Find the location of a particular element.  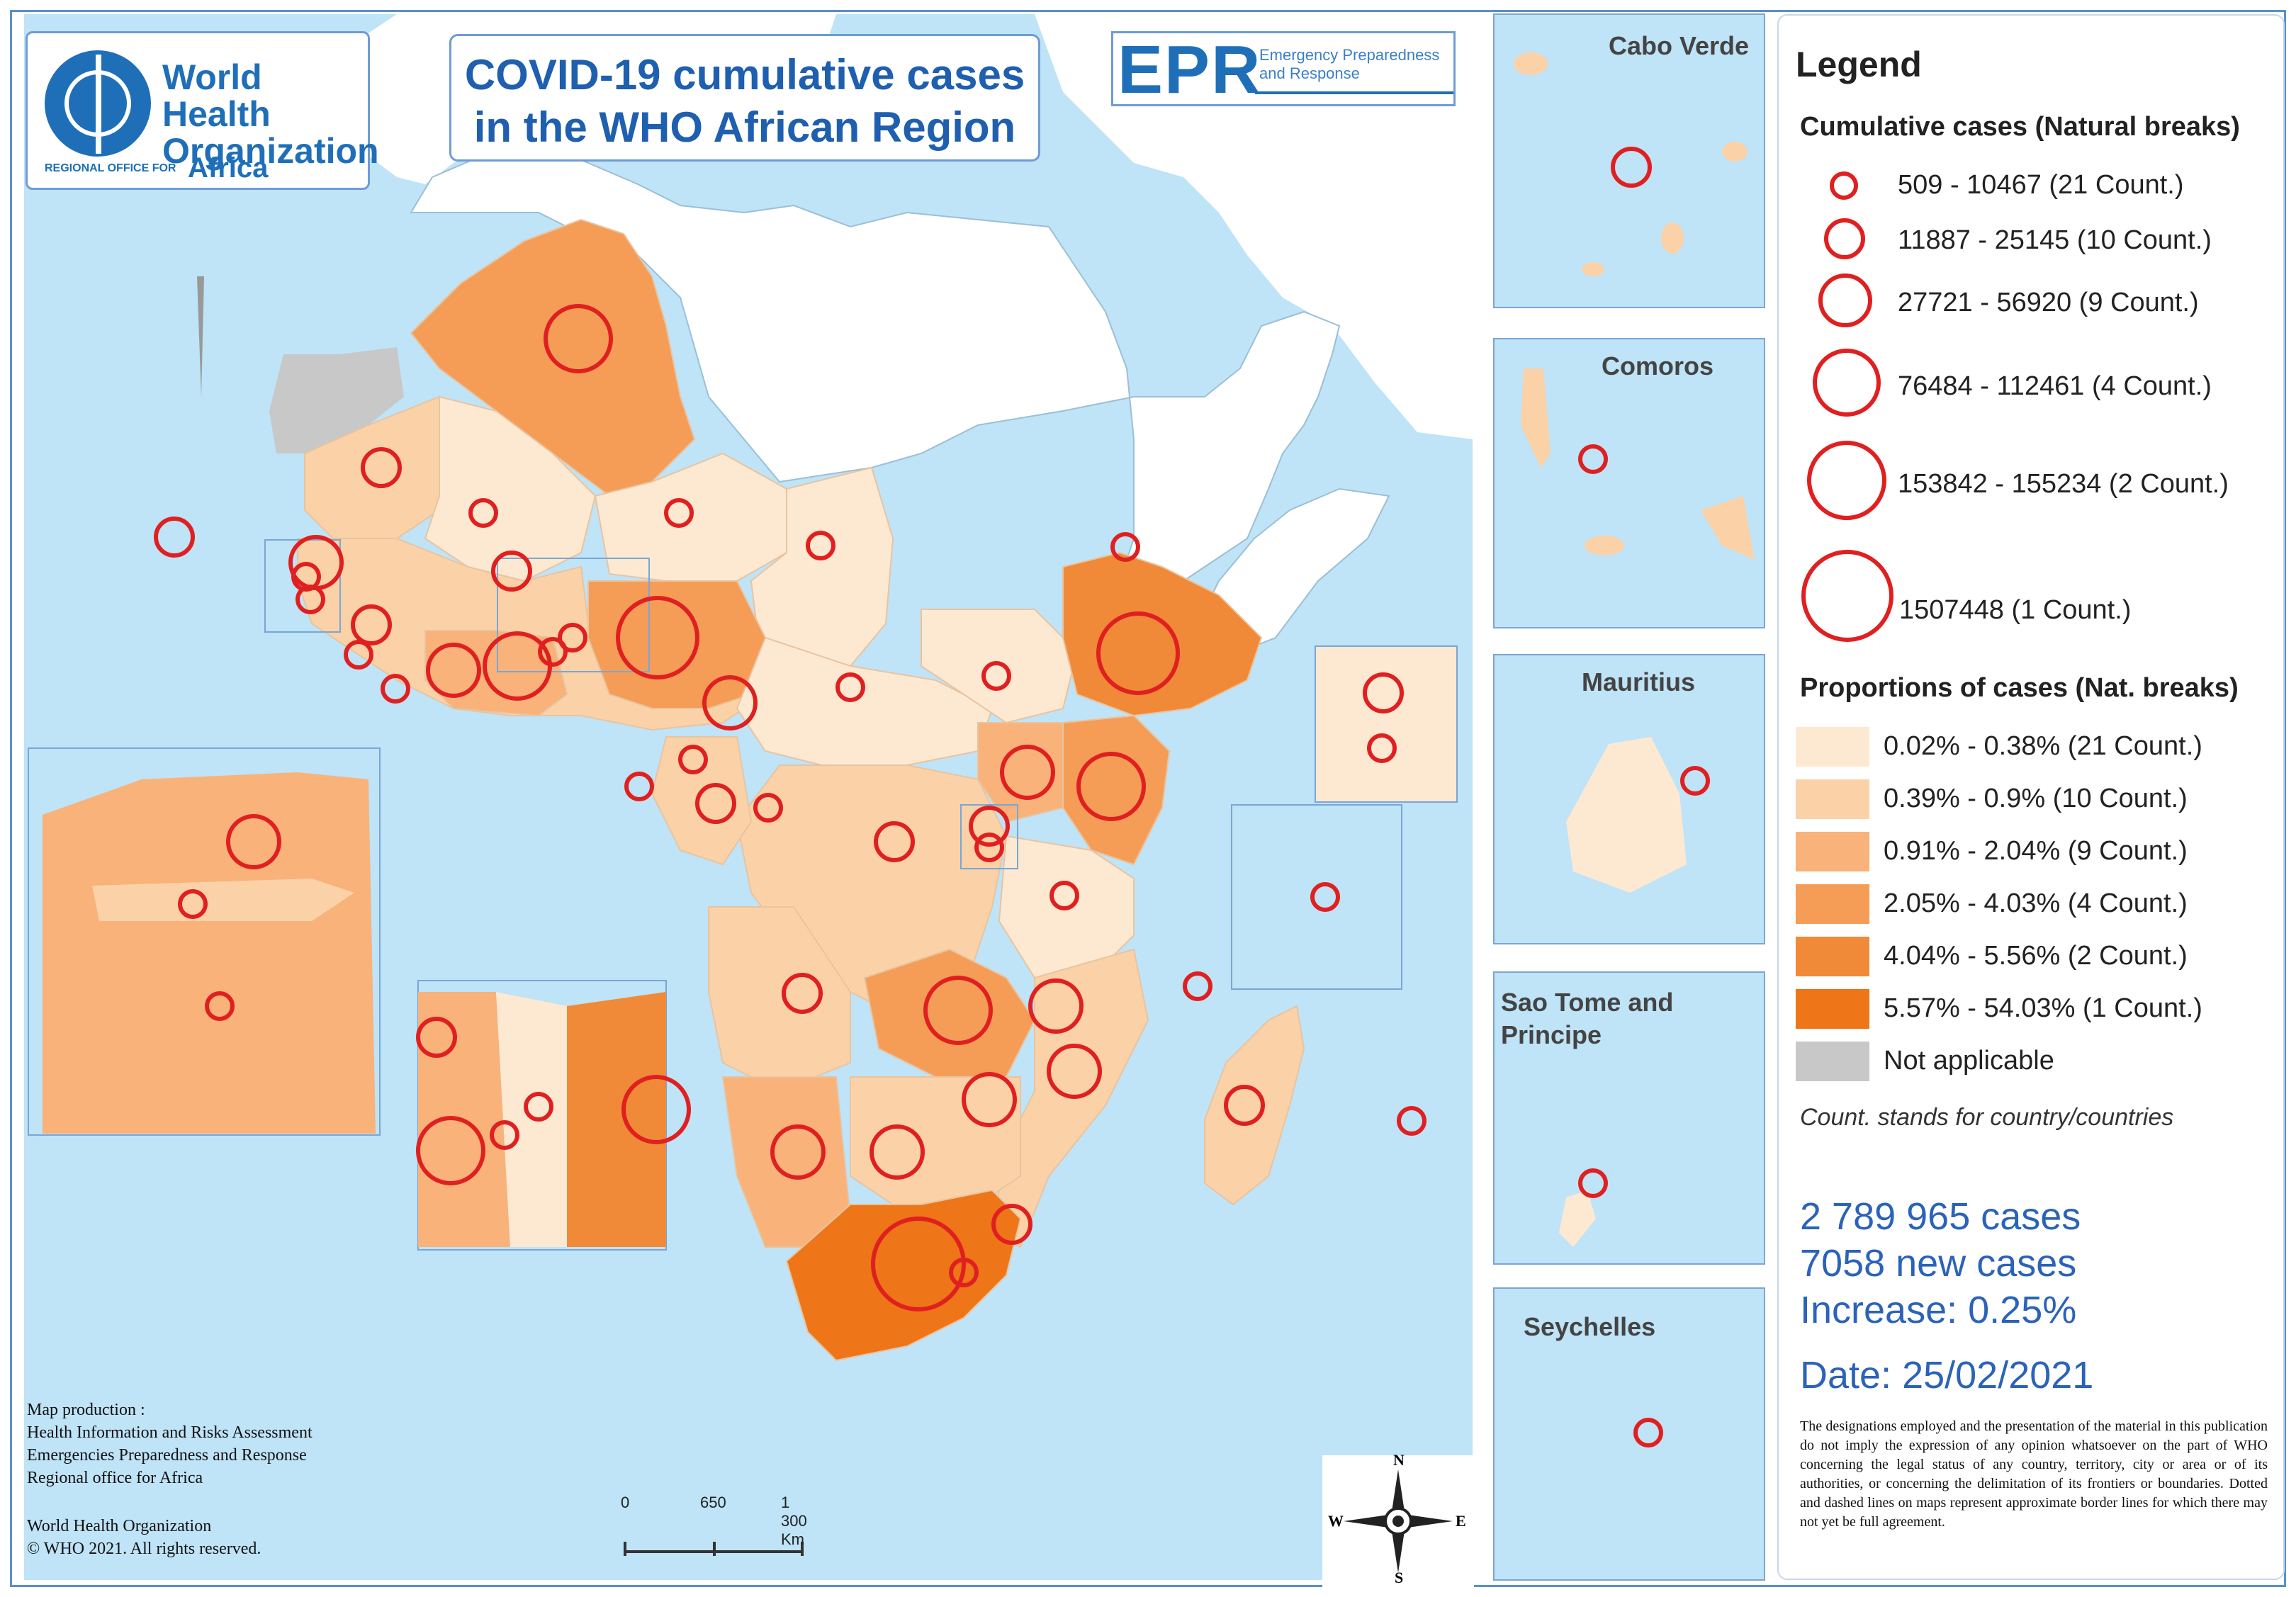

mali is located at coordinates (510, 489).